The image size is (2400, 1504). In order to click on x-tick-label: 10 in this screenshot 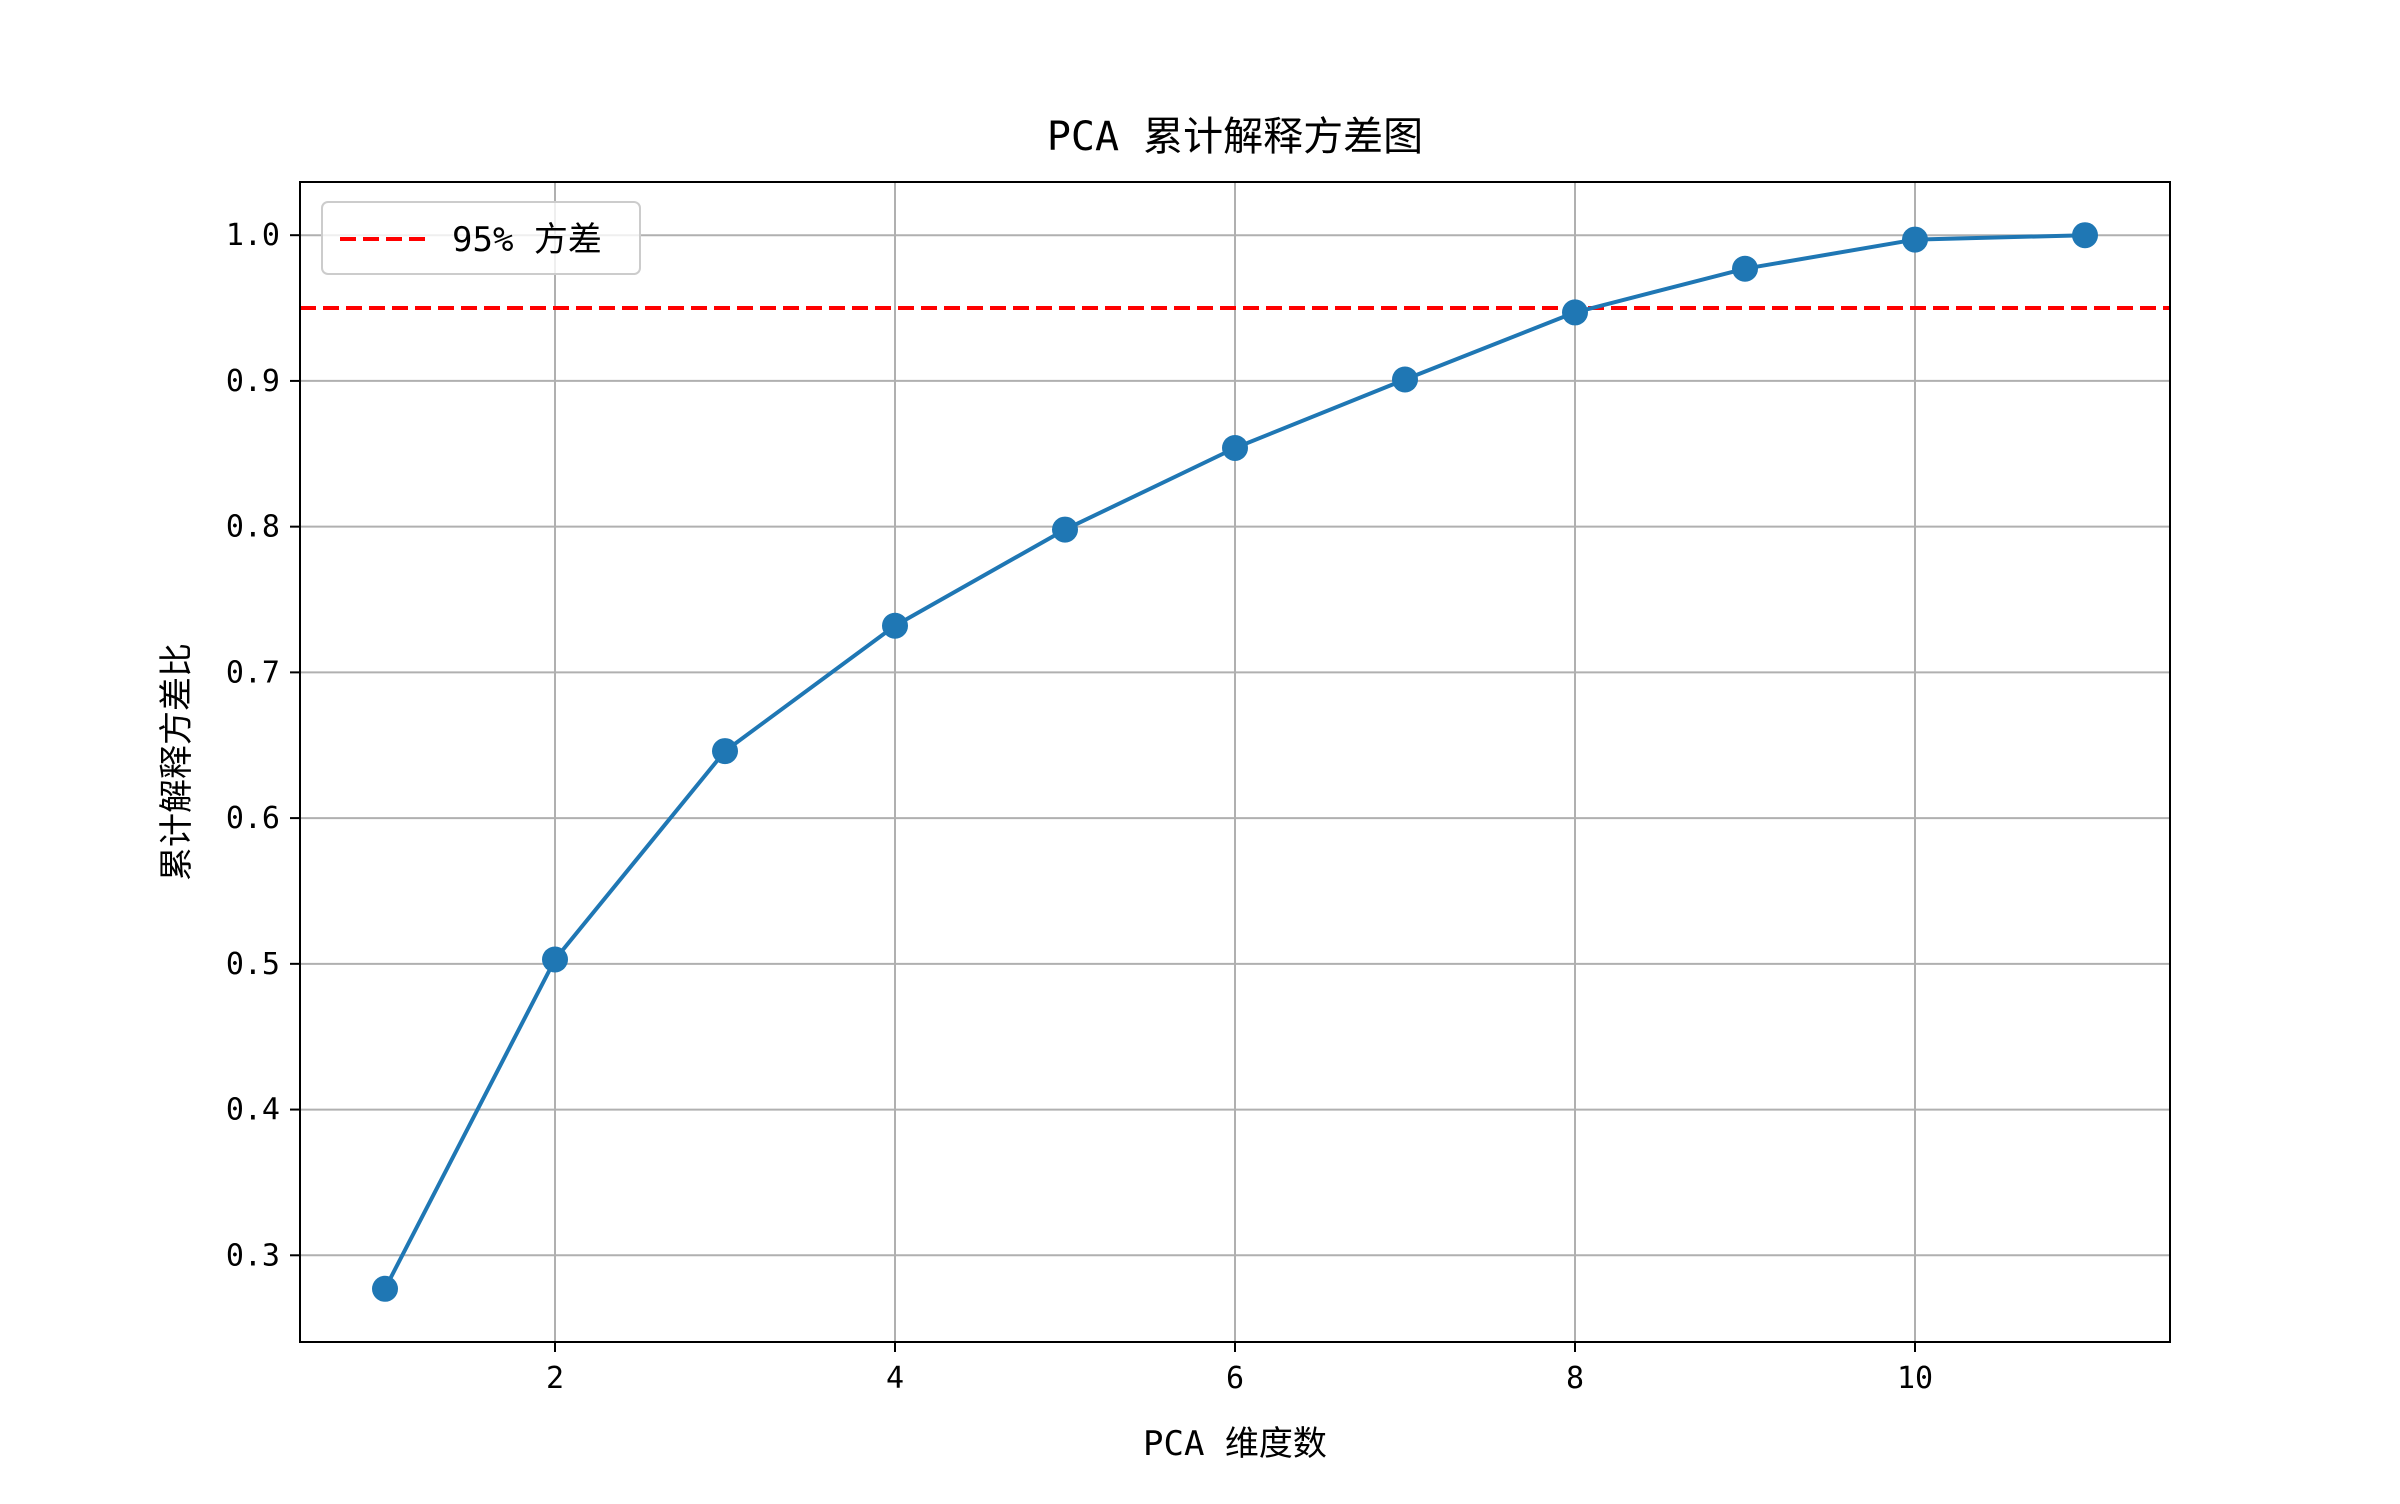, I will do `click(1915, 1378)`.